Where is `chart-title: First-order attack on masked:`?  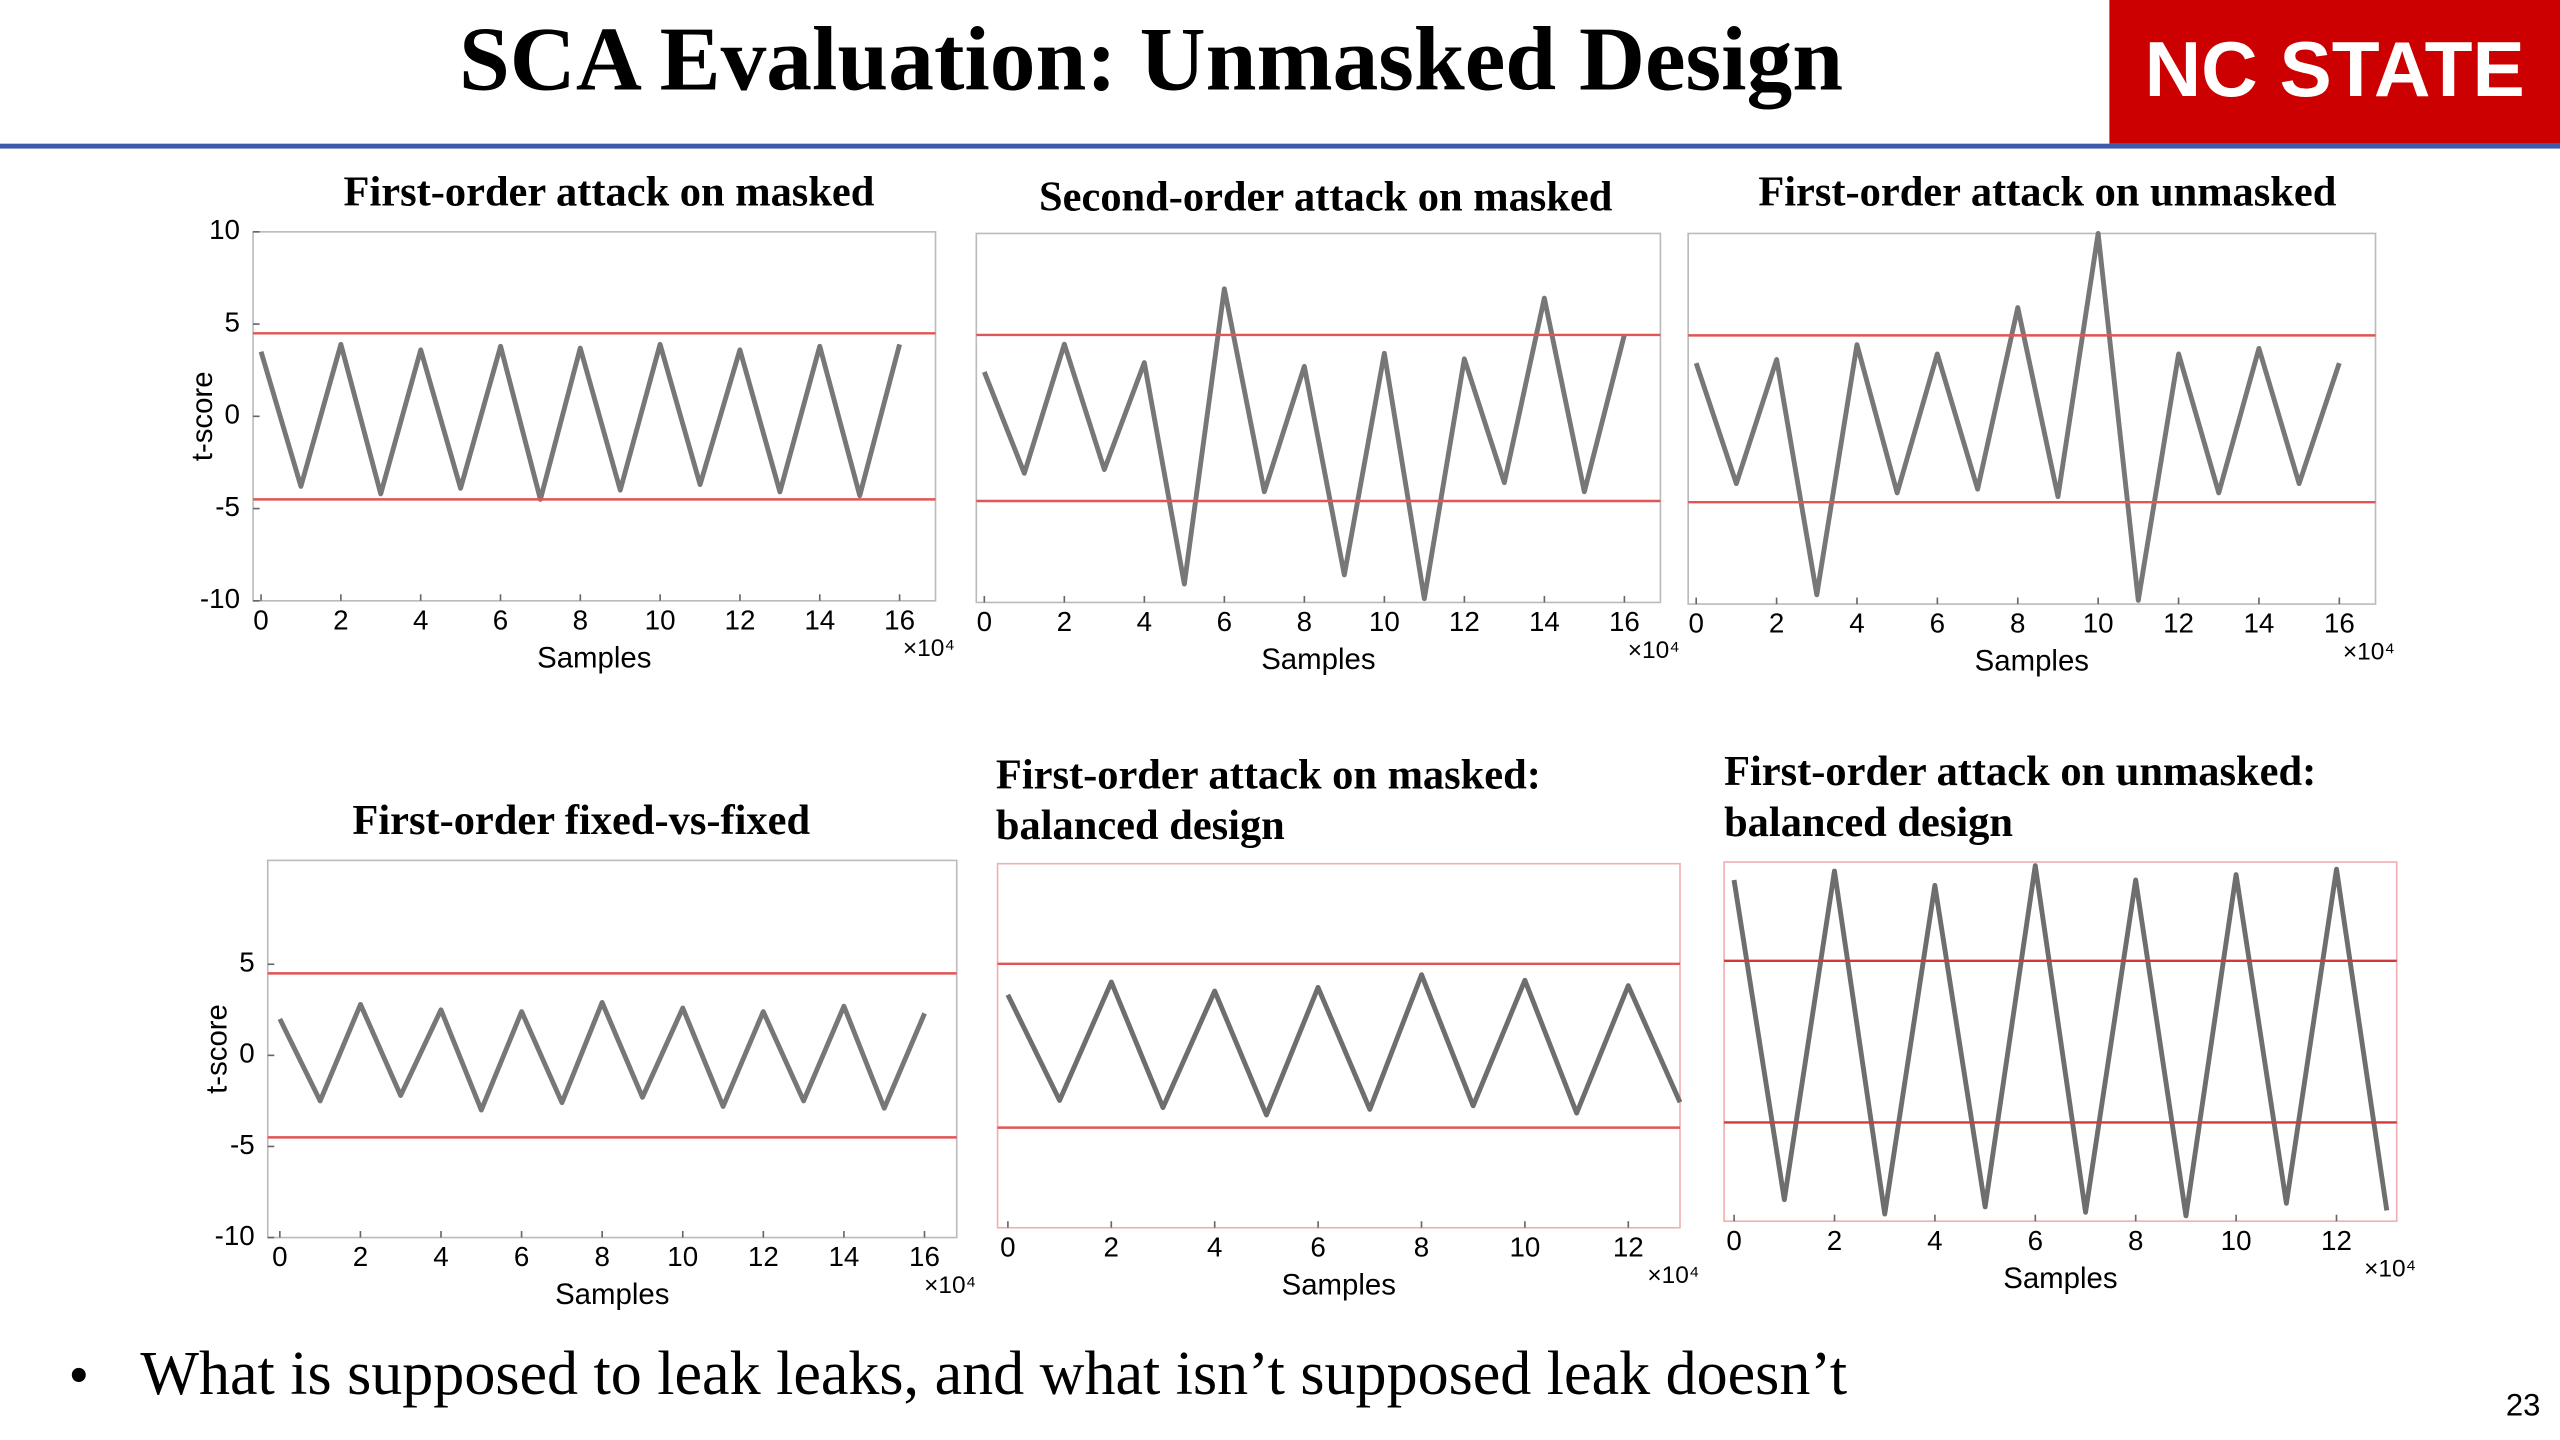 chart-title: First-order attack on masked: is located at coordinates (1268, 775).